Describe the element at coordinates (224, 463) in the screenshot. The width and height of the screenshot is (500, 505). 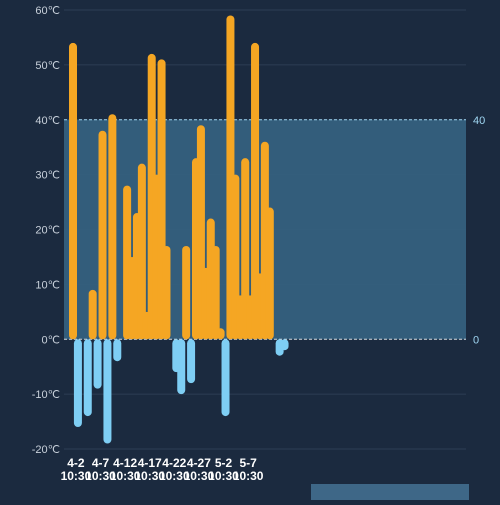
I see `x-tick-label-date: 5-2` at that location.